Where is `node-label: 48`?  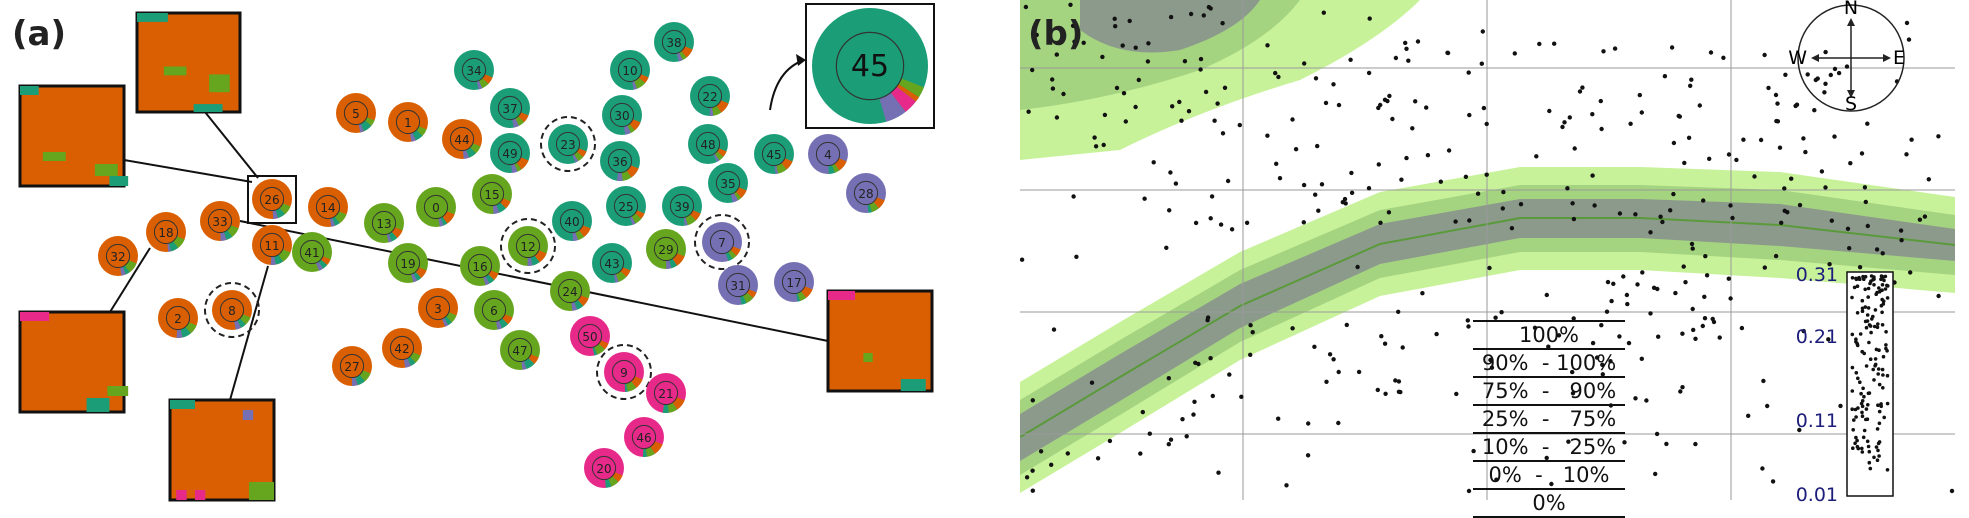
node-label: 48 is located at coordinates (707, 145).